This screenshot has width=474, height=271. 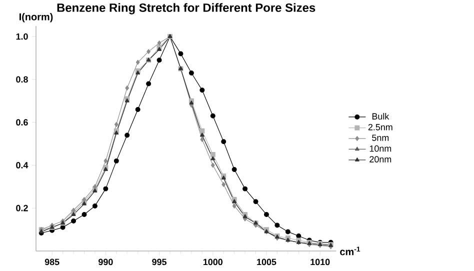 What do you see at coordinates (186, 8) in the screenshot?
I see `chart-title: Benzene Ring Stretch for Different Pore Sizes` at bounding box center [186, 8].